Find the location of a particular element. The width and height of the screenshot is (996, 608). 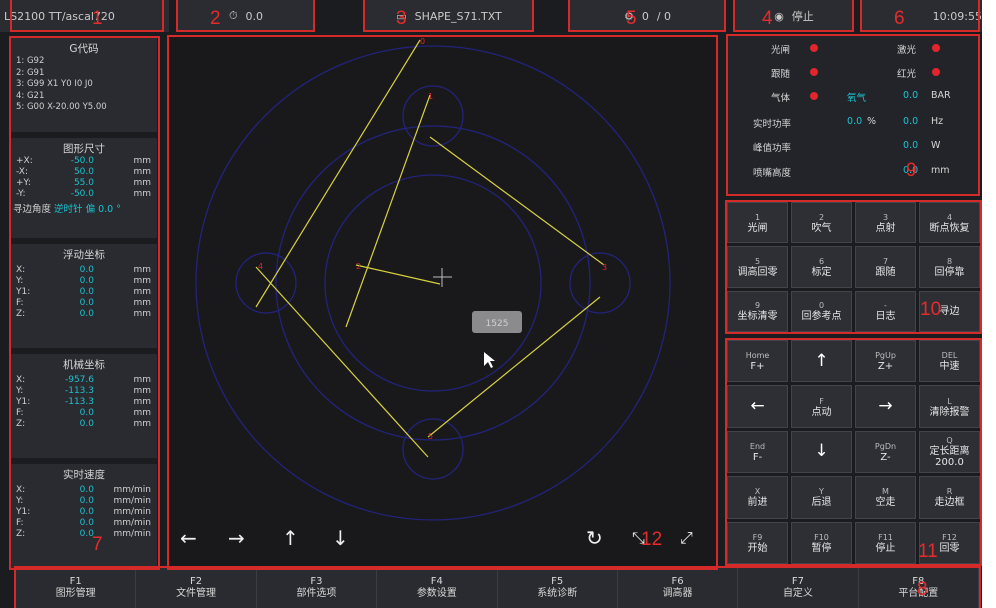

function-key-1: 1 光闸 is located at coordinates (757, 223).